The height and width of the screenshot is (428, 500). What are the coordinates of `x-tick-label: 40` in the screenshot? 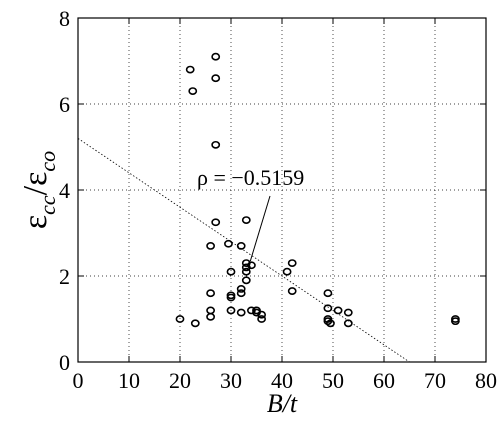 It's located at (282, 380).